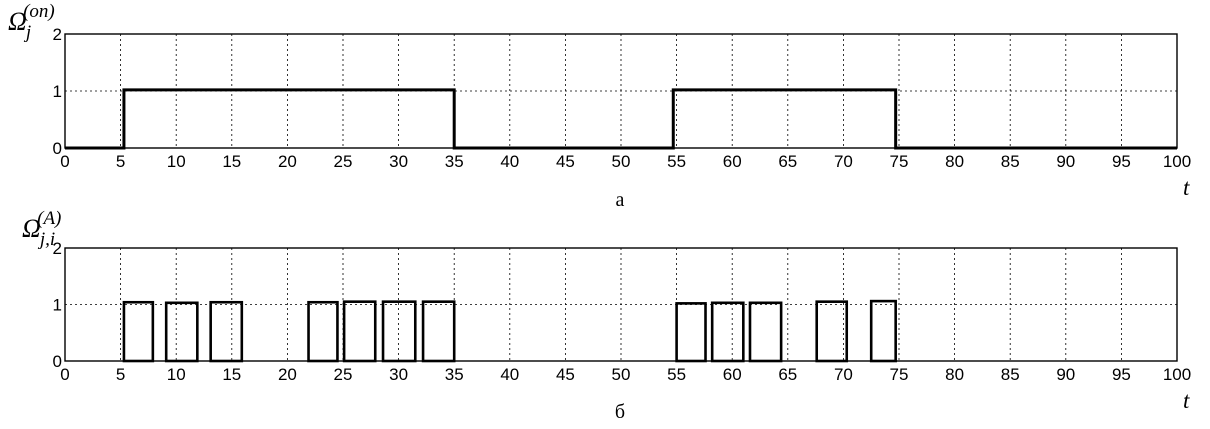  What do you see at coordinates (565, 161) in the screenshot?
I see `x-tick-label-a-9: 45` at bounding box center [565, 161].